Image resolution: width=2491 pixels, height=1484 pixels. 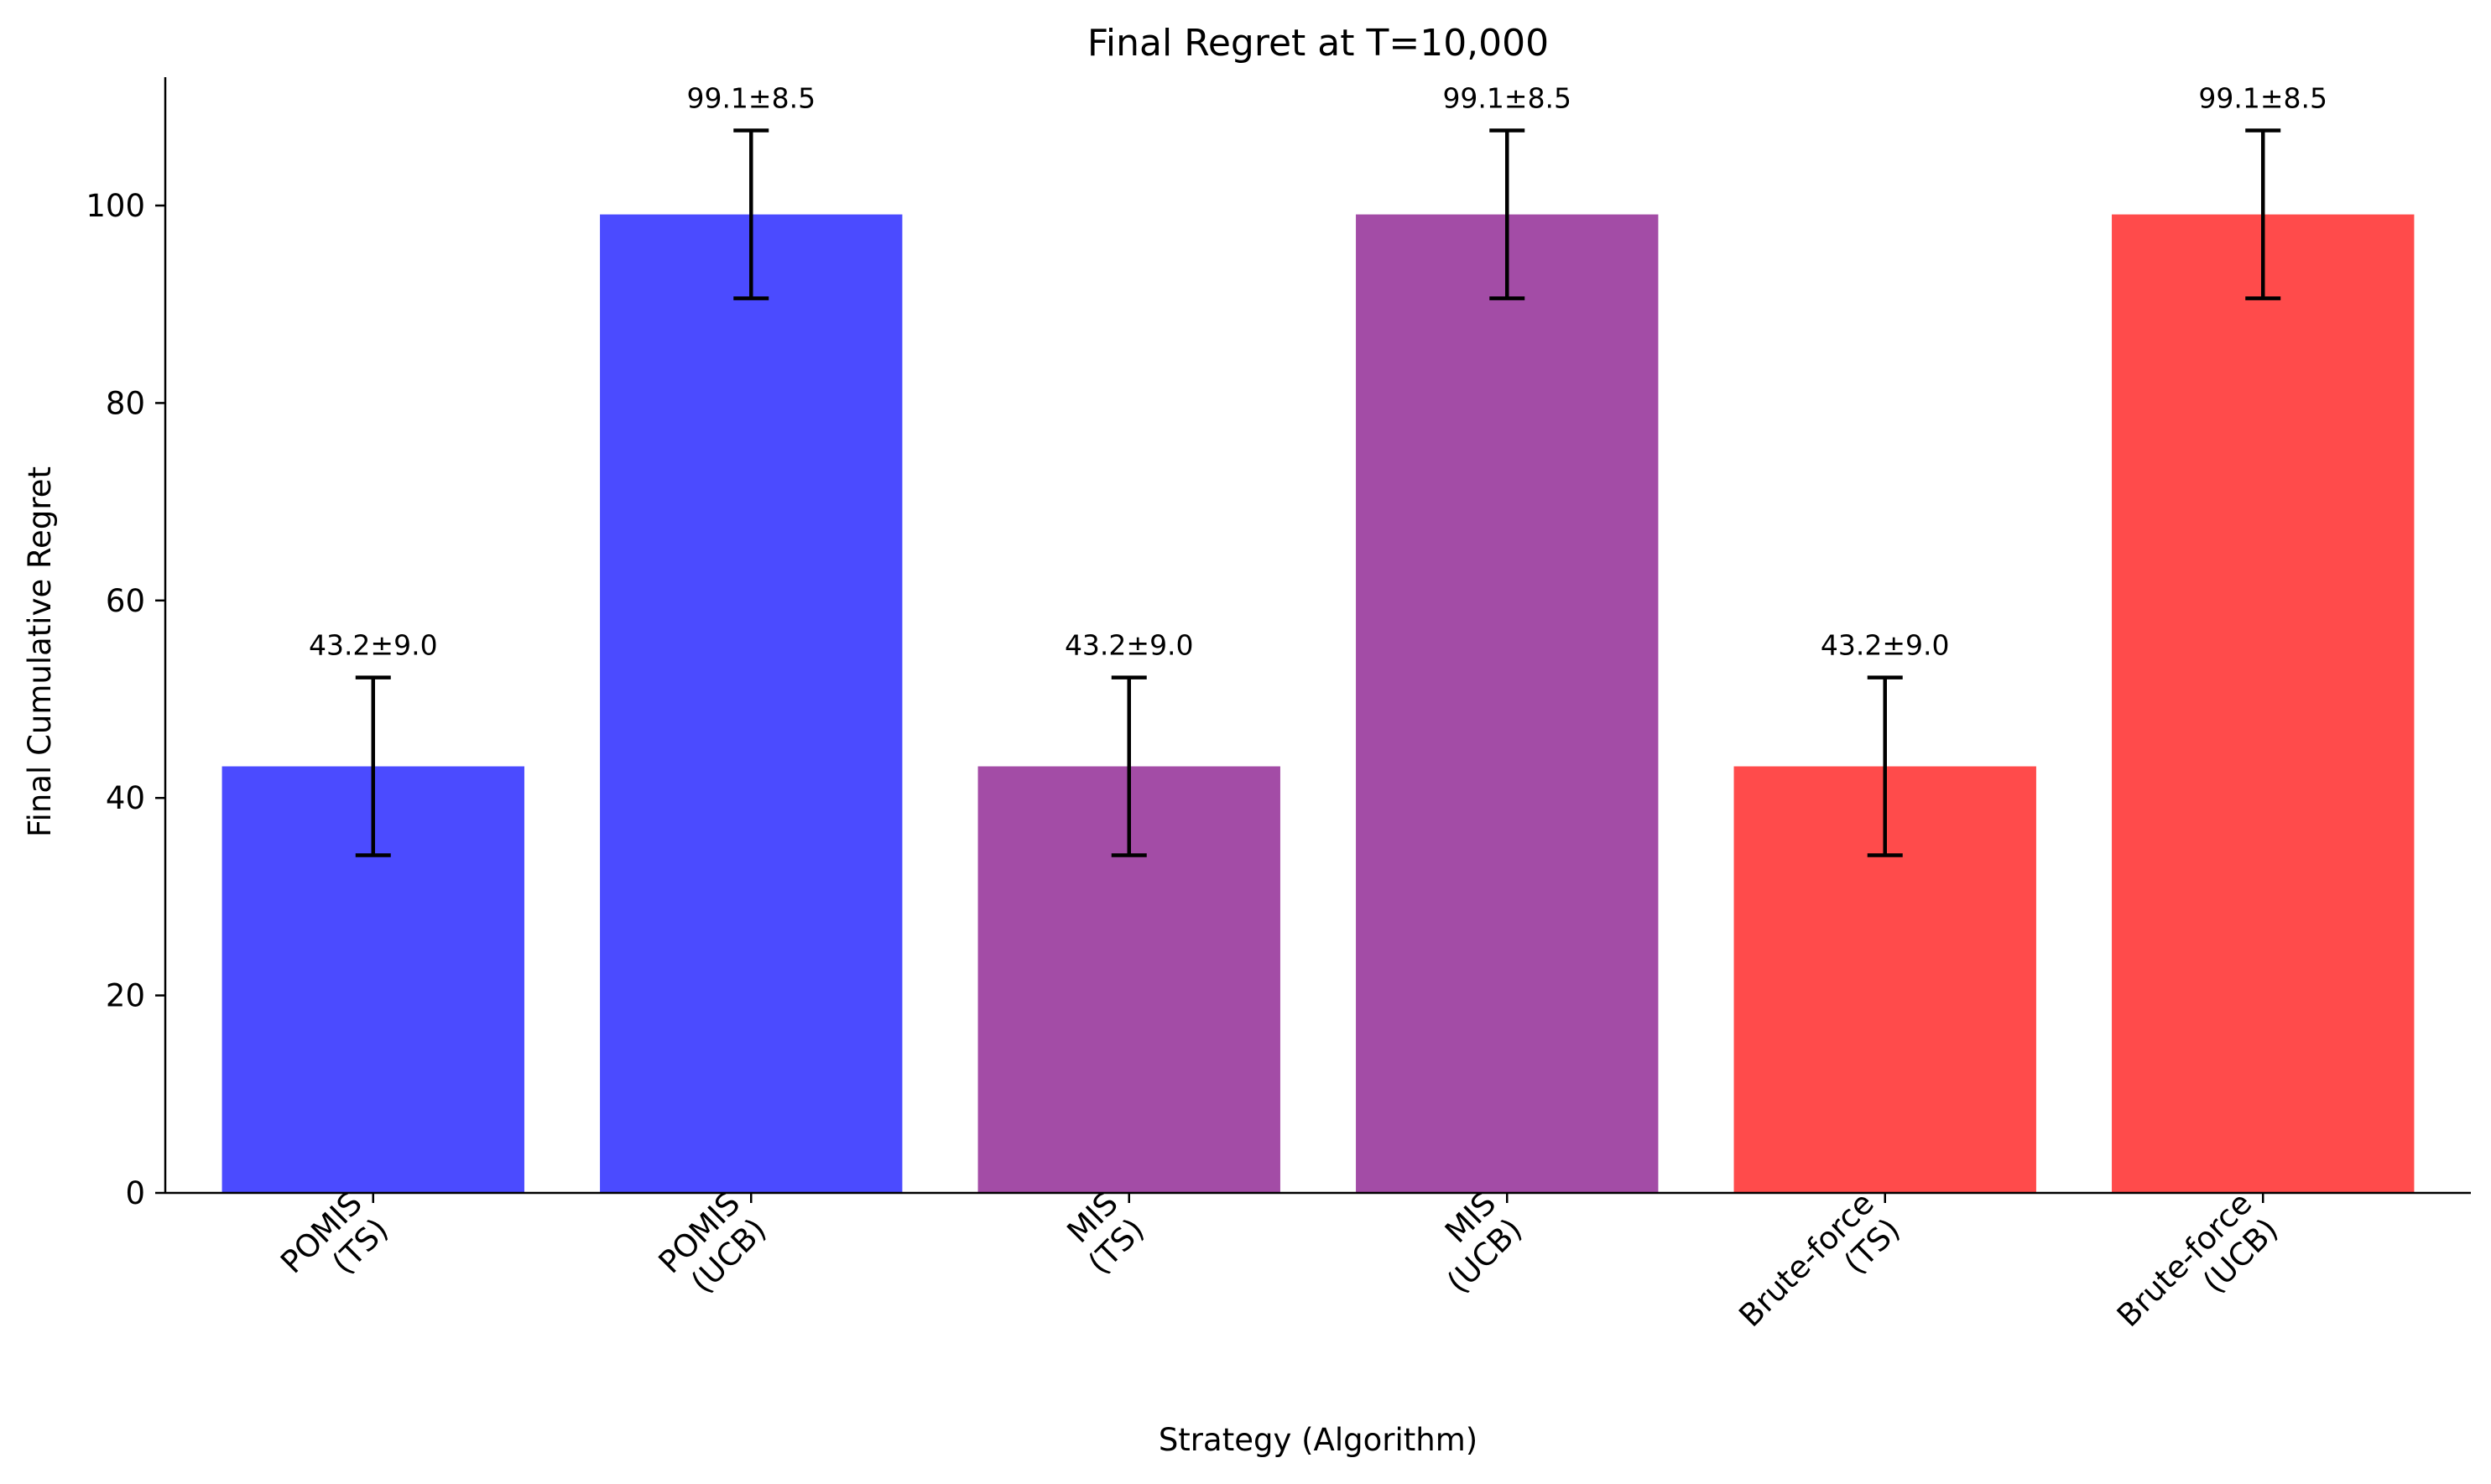 What do you see at coordinates (1318, 1440) in the screenshot?
I see `x-axis-label: Strategy (Algorithm)` at bounding box center [1318, 1440].